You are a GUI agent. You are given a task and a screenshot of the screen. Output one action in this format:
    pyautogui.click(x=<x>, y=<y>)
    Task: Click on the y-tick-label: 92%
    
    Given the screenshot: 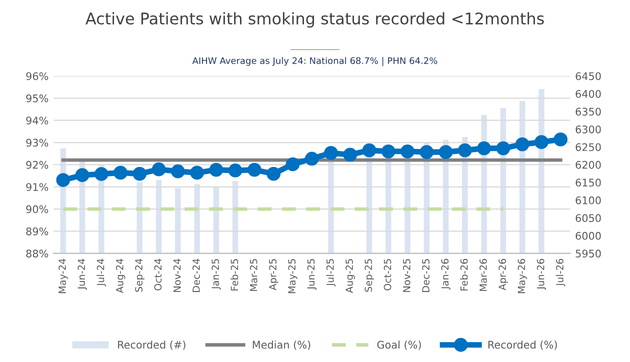 What is the action you would take?
    pyautogui.click(x=37, y=164)
    